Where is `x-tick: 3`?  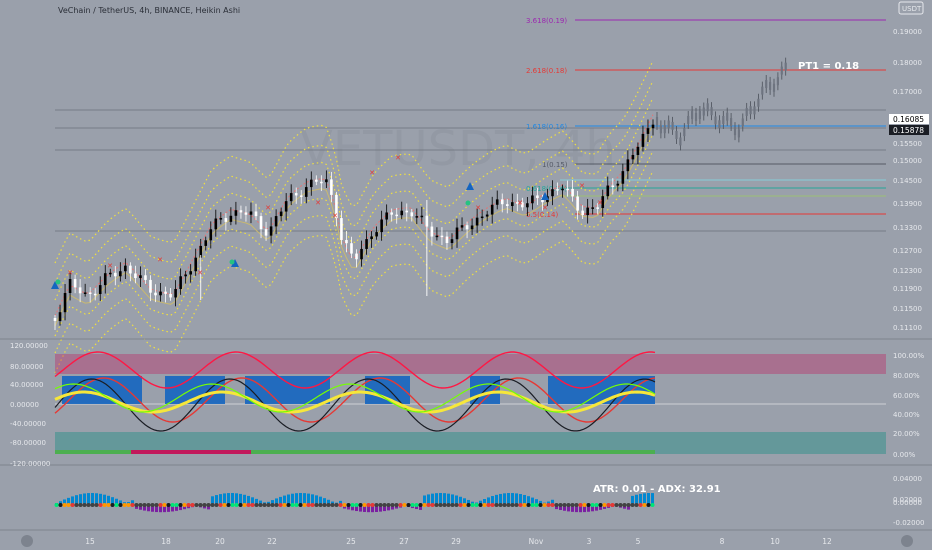
x-tick: 3 is located at coordinates (589, 541).